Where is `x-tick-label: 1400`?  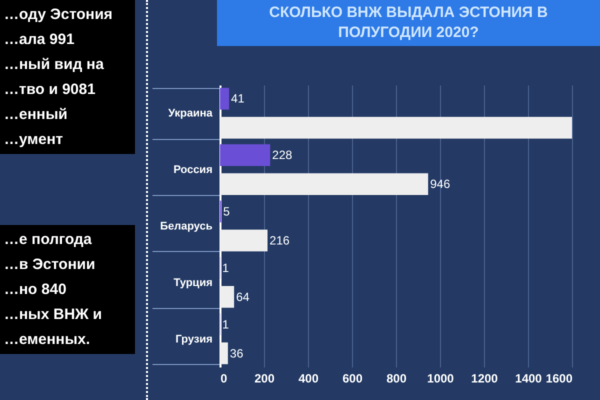 x-tick-label: 1400 is located at coordinates (528, 379).